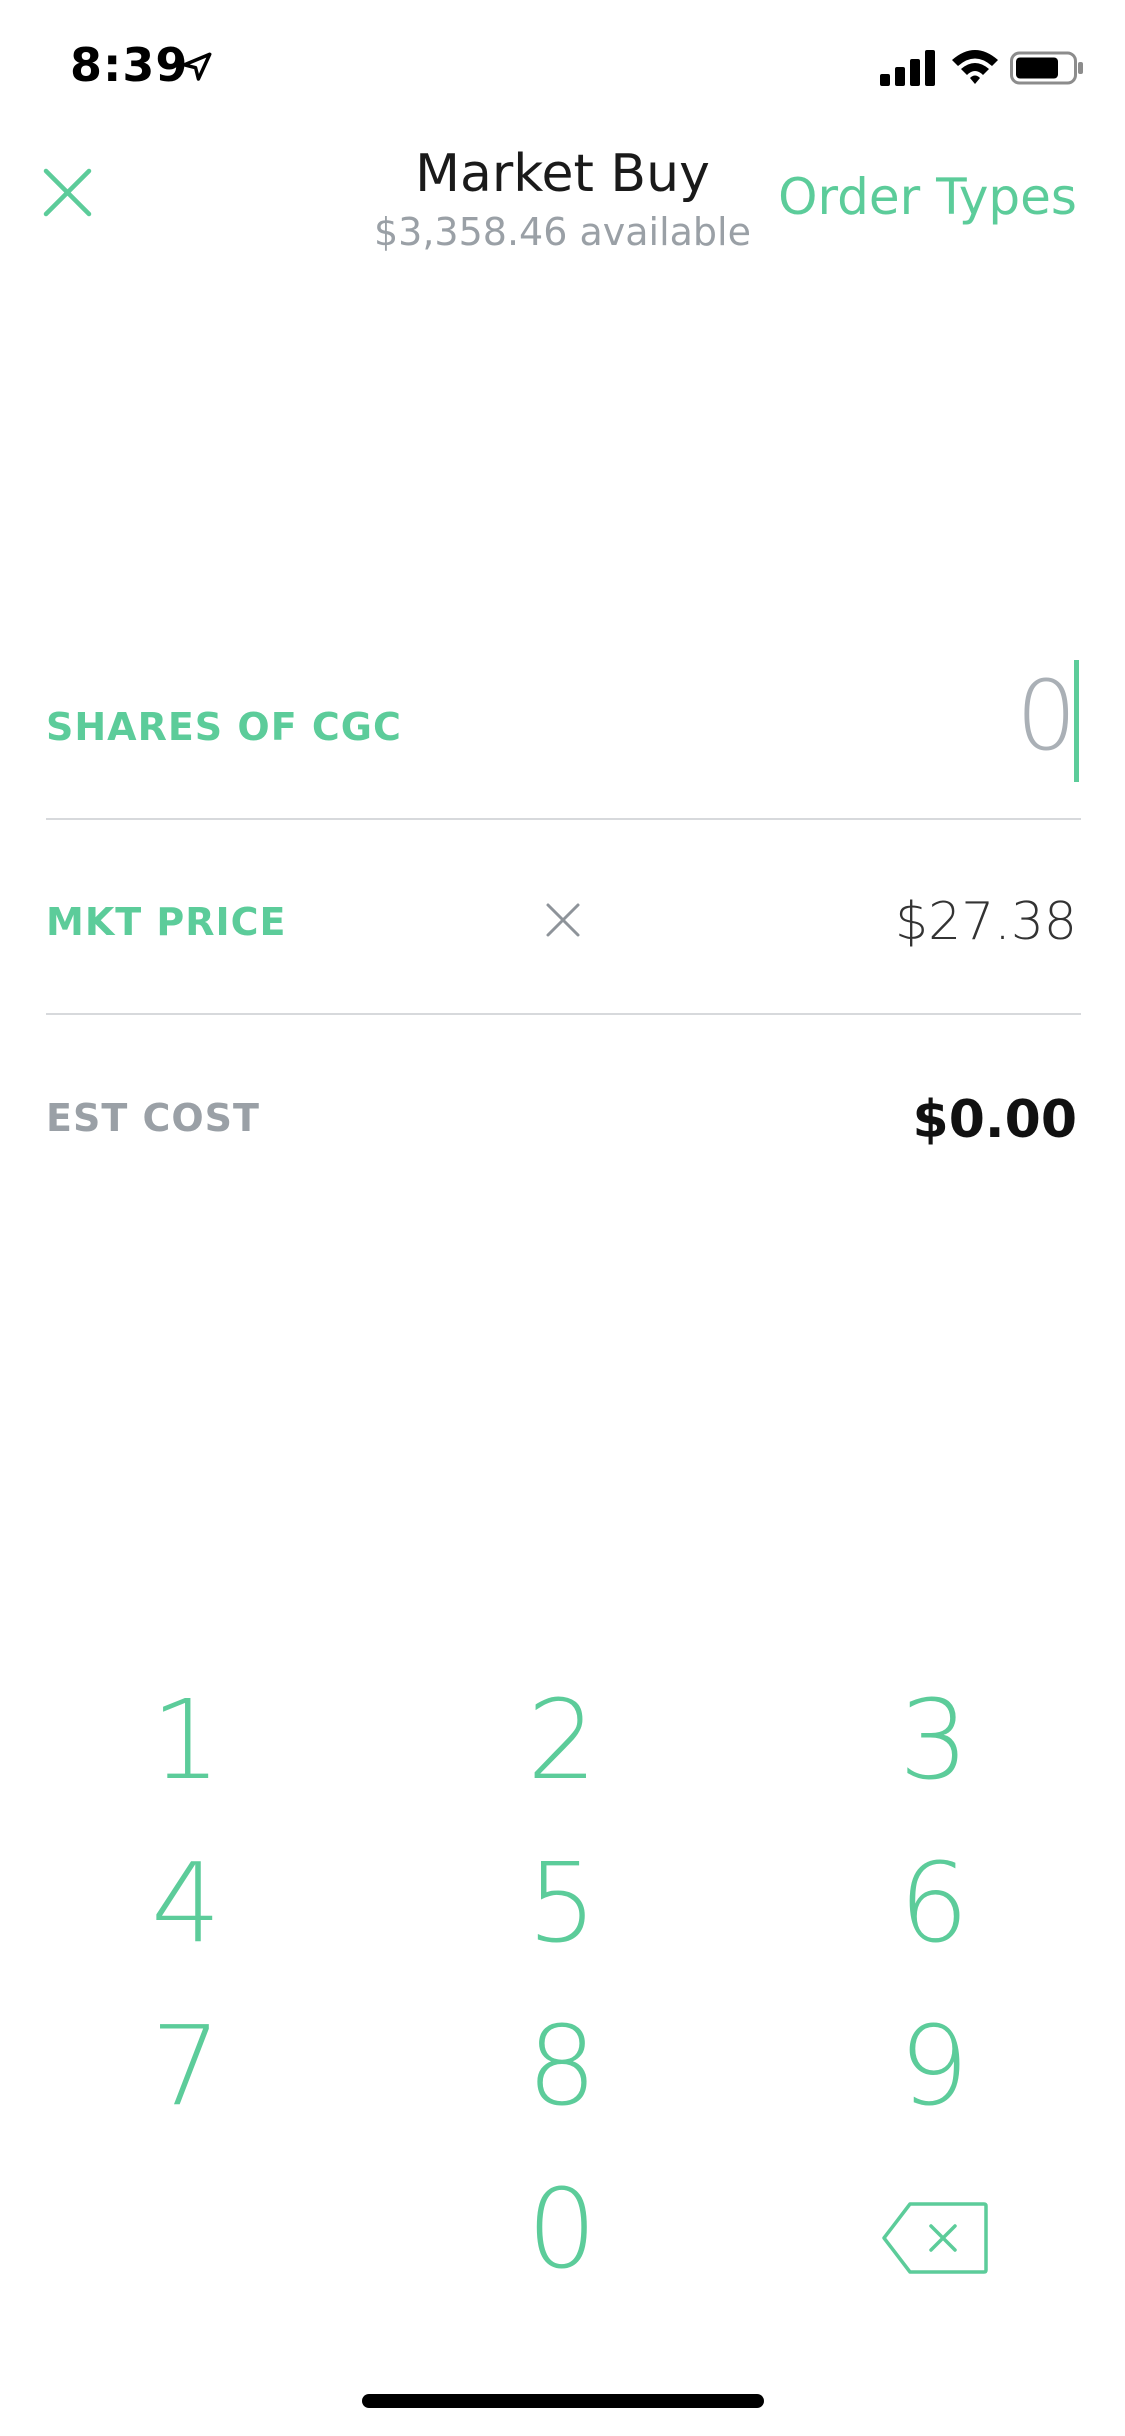 The image size is (1125, 2436). What do you see at coordinates (186, 1740) in the screenshot?
I see `key-1: 1` at bounding box center [186, 1740].